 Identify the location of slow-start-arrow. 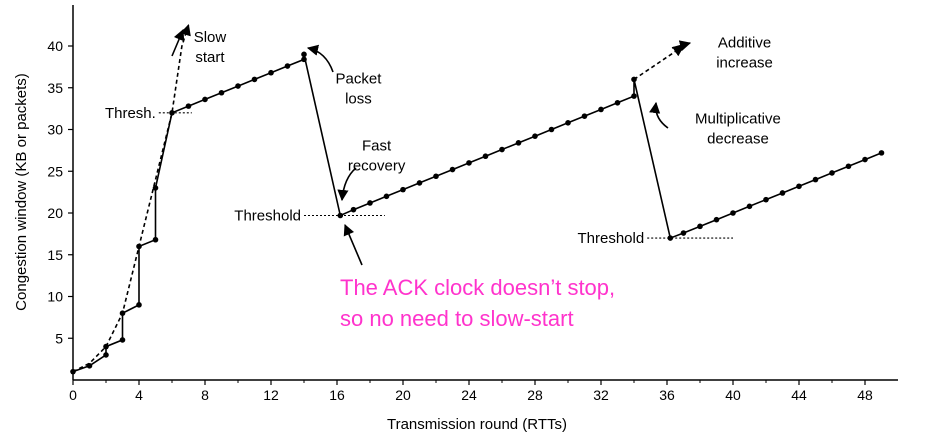
(178, 42).